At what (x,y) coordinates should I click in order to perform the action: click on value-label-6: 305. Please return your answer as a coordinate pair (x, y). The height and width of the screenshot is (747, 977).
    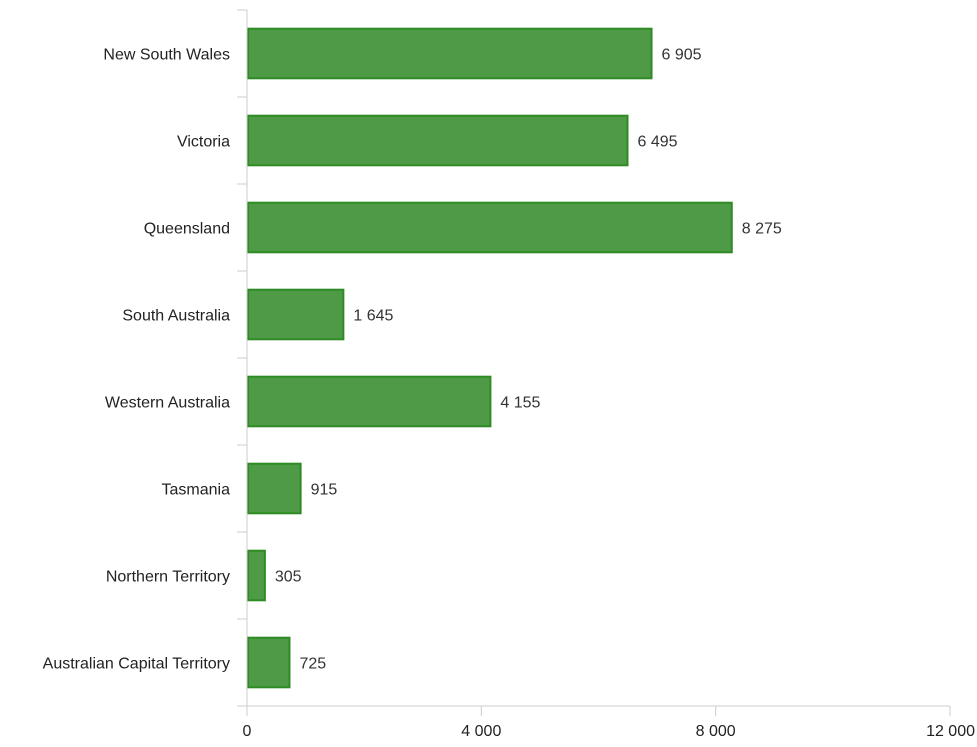
    Looking at the image, I should click on (288, 577).